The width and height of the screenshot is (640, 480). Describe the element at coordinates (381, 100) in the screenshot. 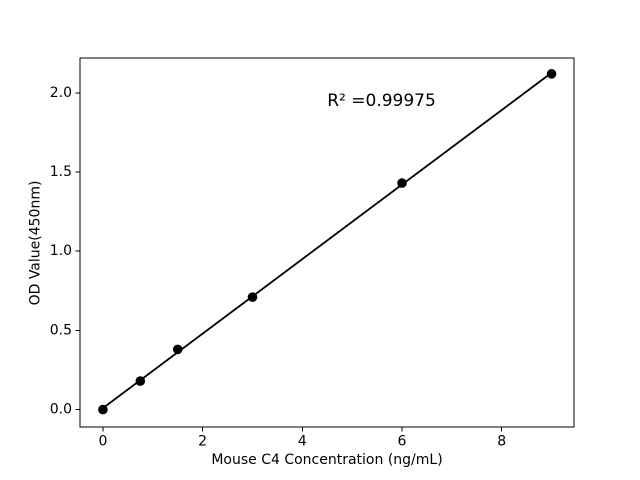

I see `r-squared-annotation: R² =0.99975` at that location.